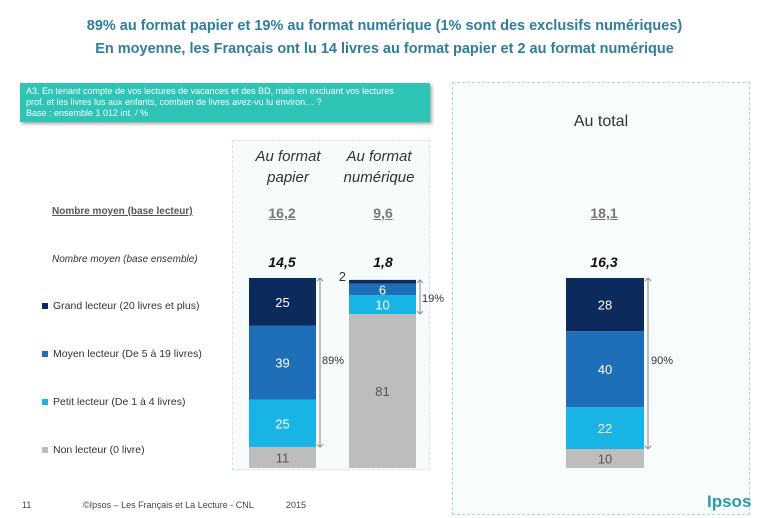 This screenshot has width=769, height=518. I want to click on bar-petit-paper, so click(282, 423).